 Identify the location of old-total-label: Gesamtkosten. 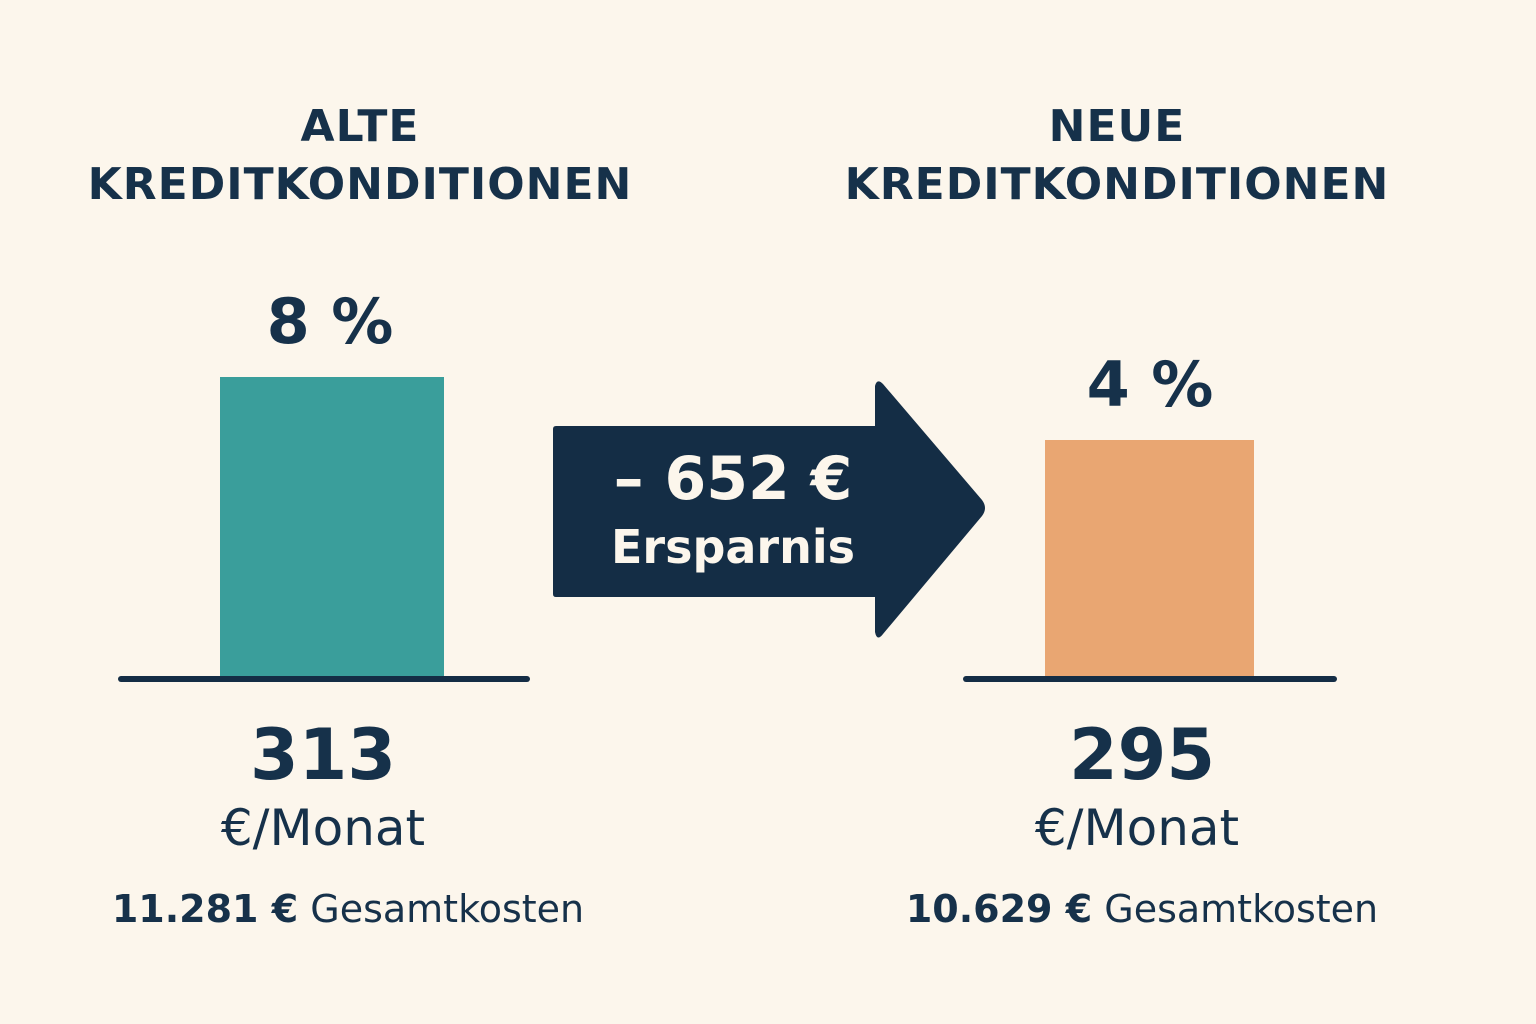
(447, 909).